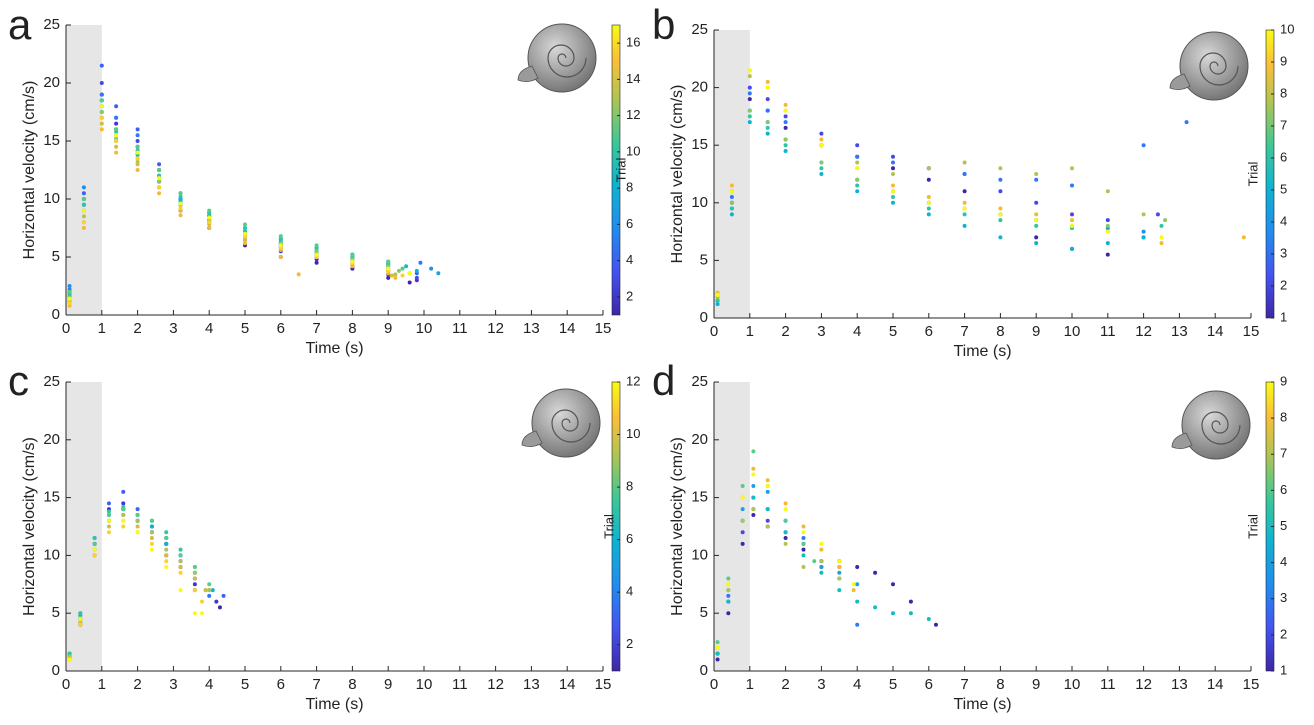  I want to click on x-tick-label: 0, so click(66, 328).